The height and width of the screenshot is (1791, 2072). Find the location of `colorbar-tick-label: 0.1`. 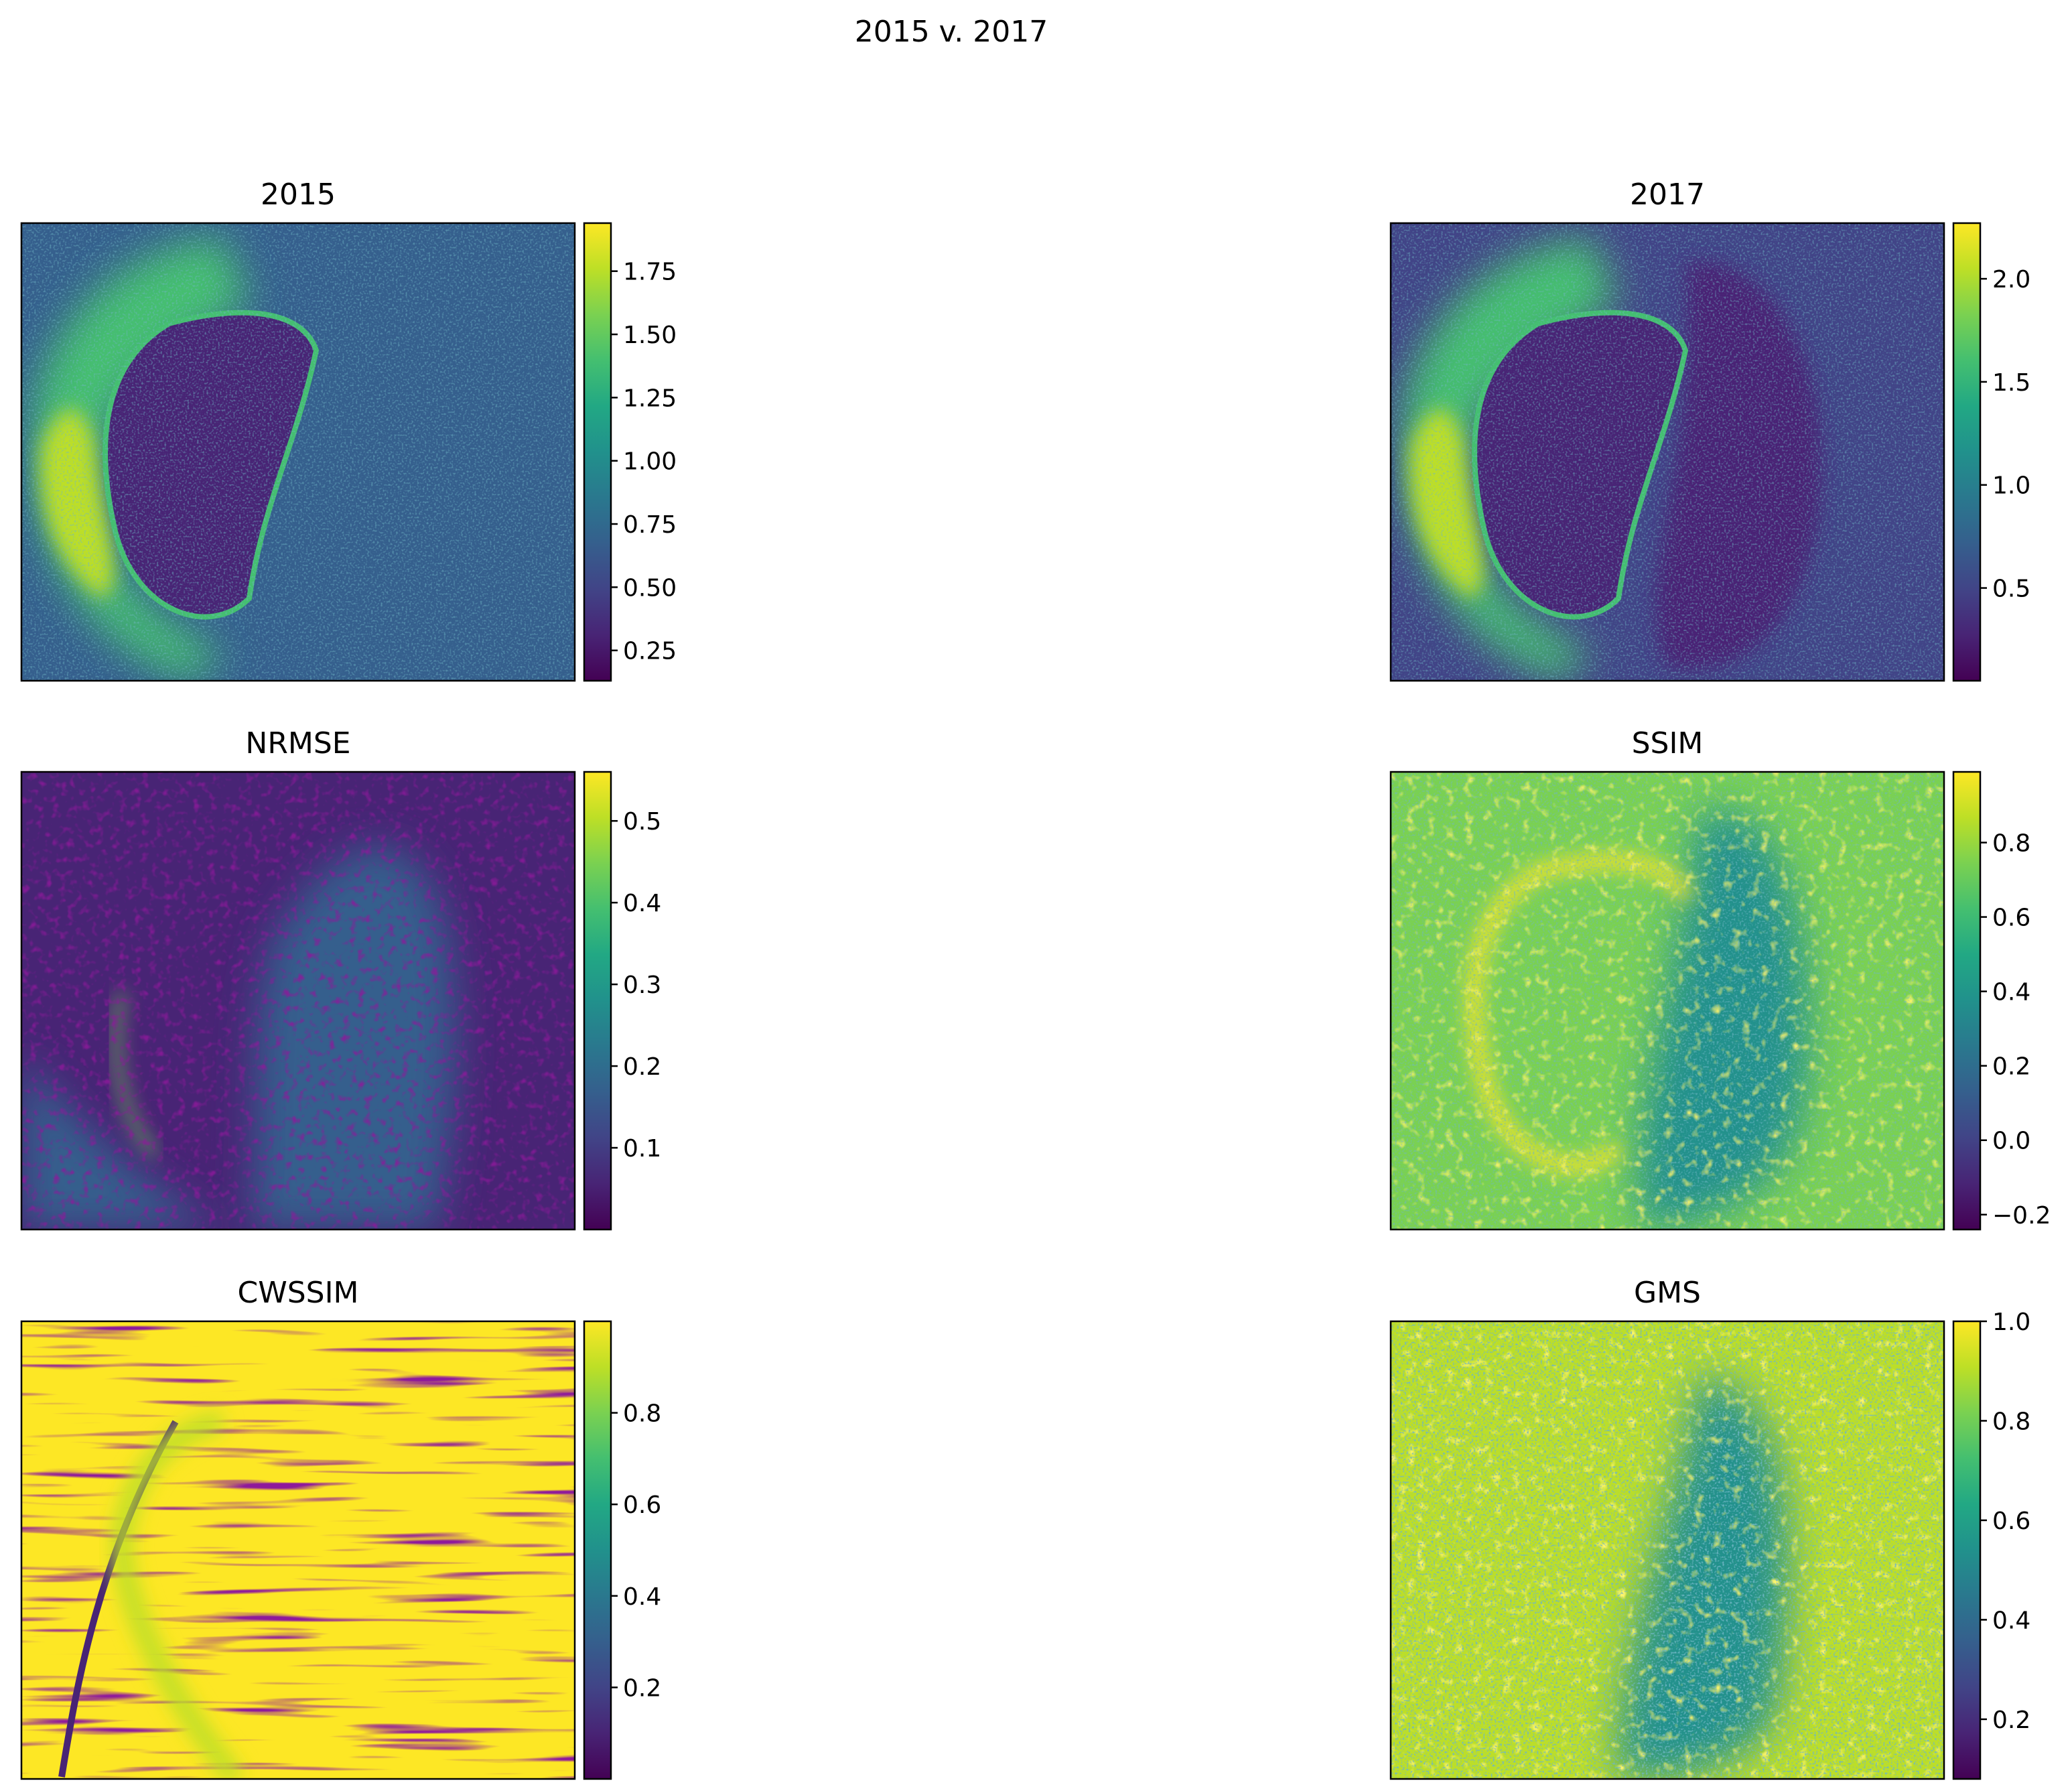

colorbar-tick-label: 0.1 is located at coordinates (642, 1149).